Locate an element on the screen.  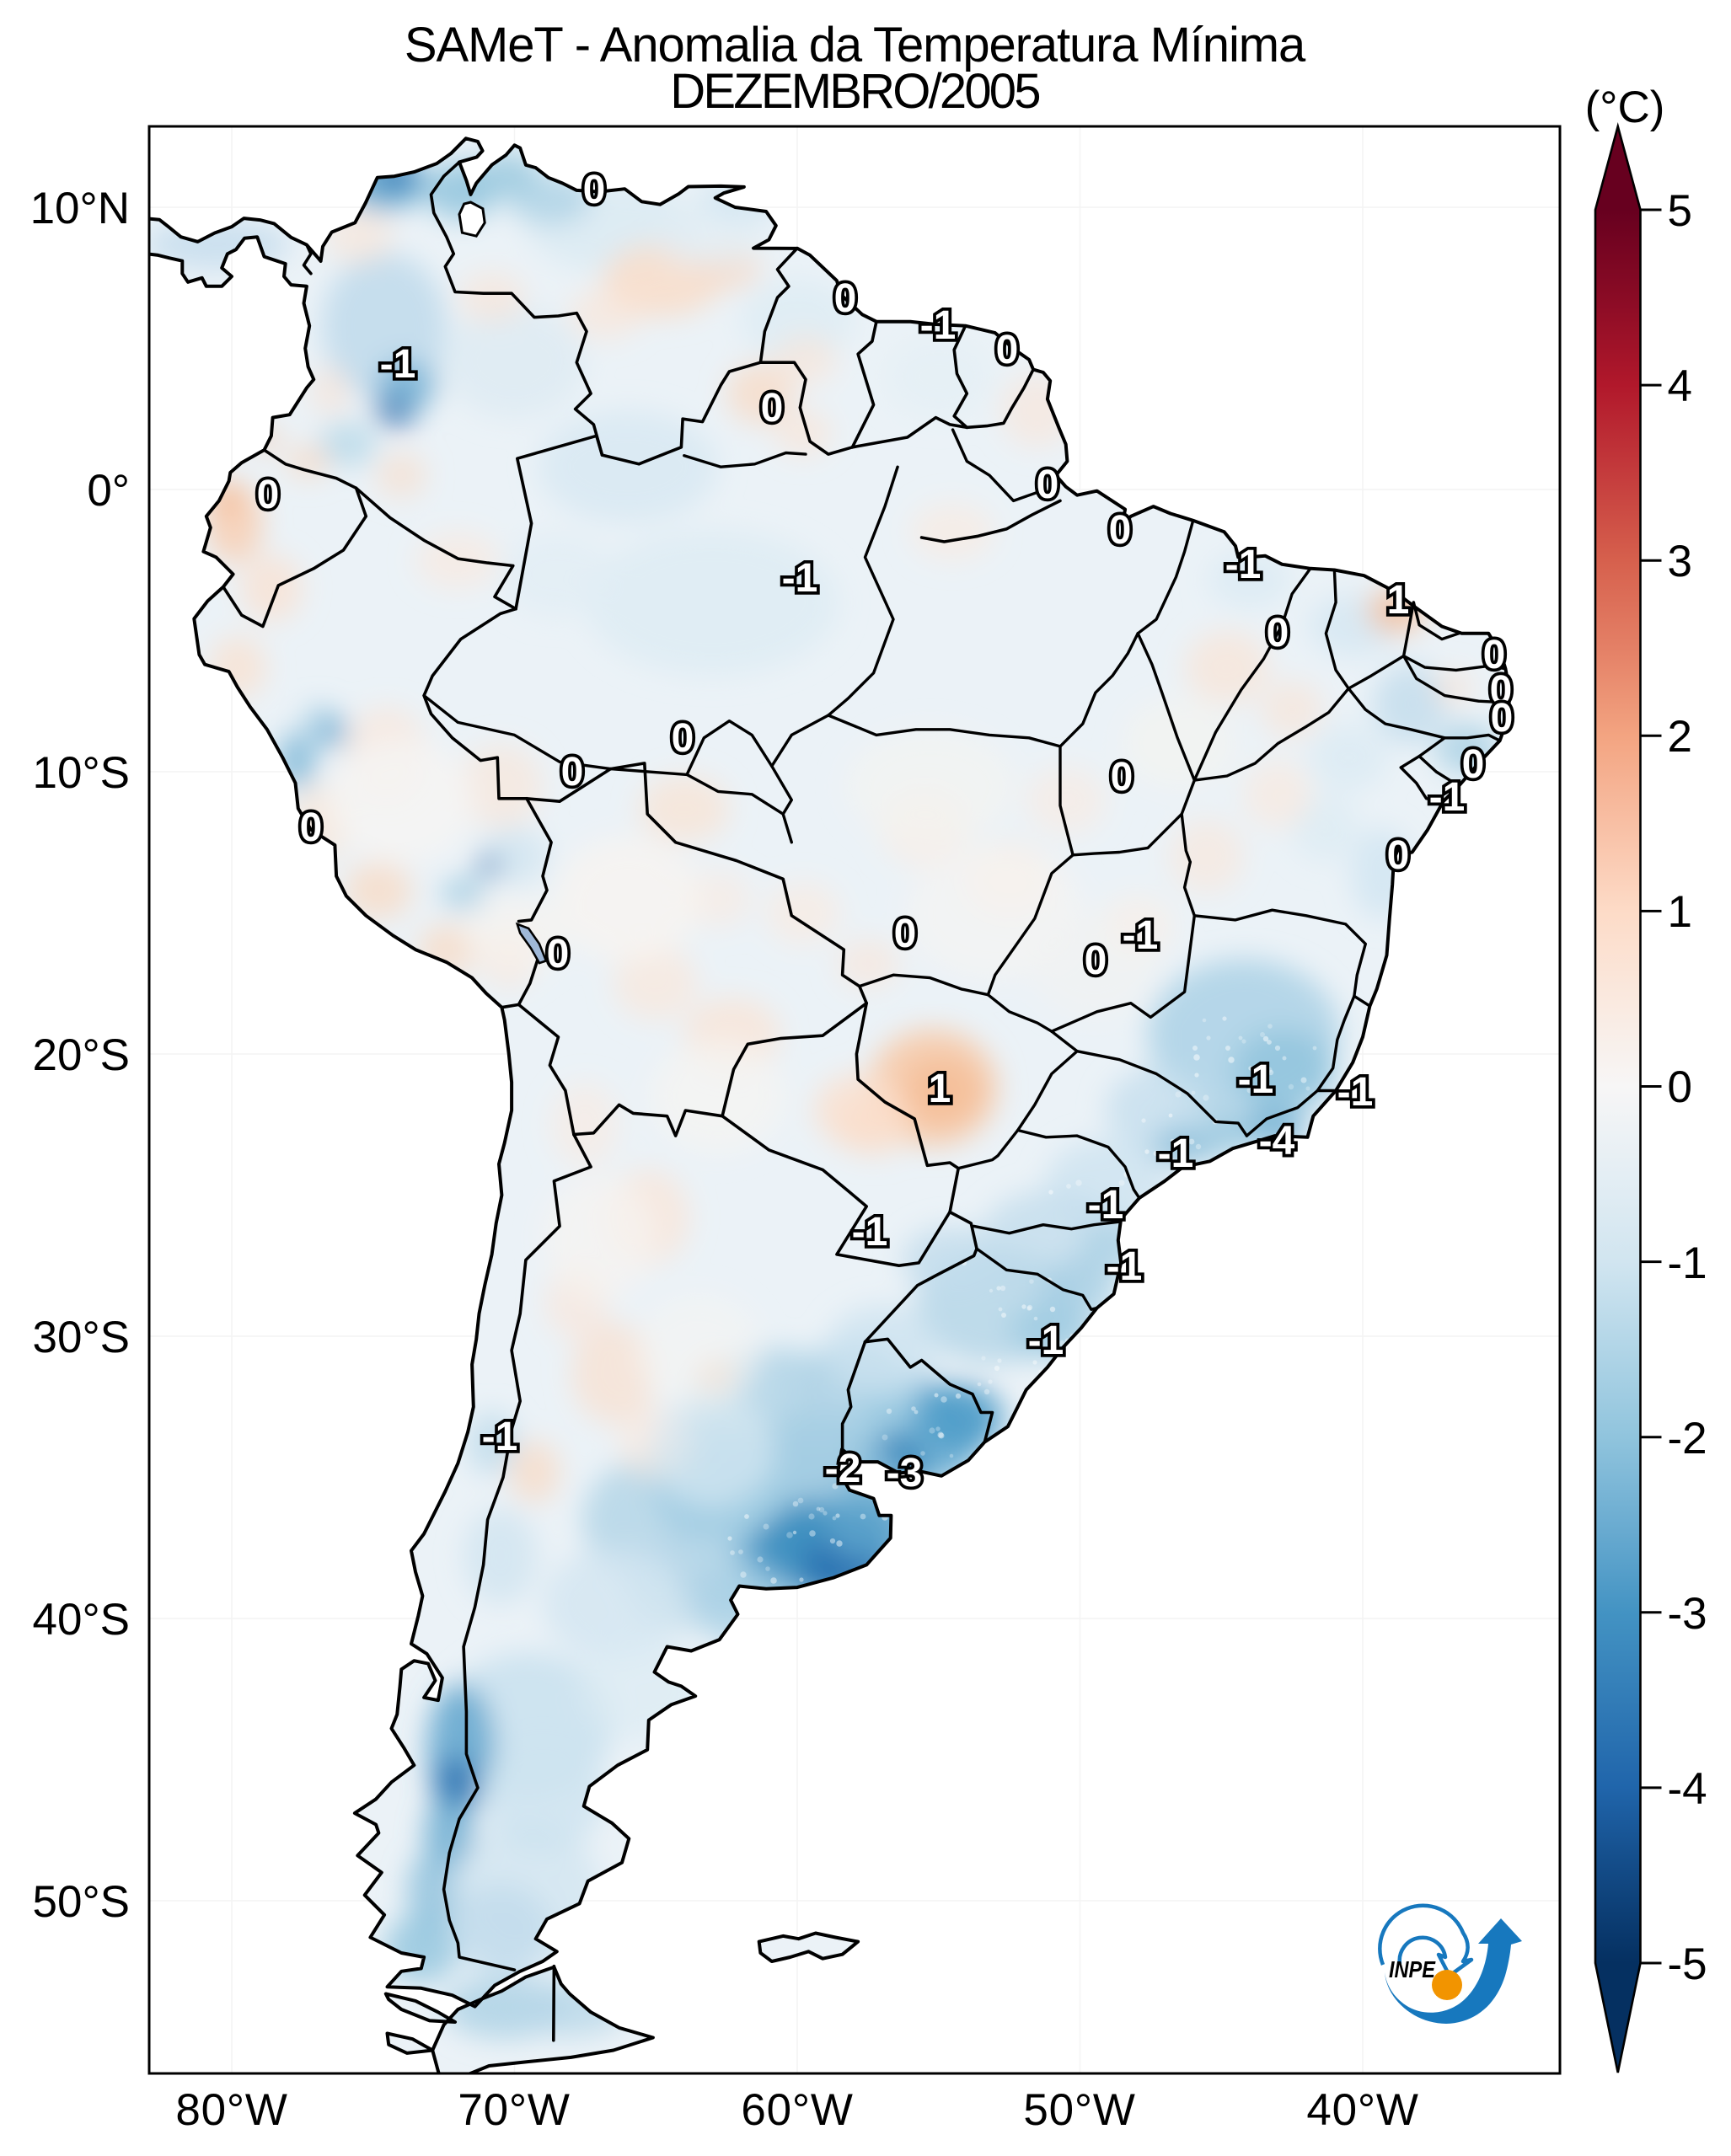
svg-text: -5 is located at coordinates (1687, 1964).